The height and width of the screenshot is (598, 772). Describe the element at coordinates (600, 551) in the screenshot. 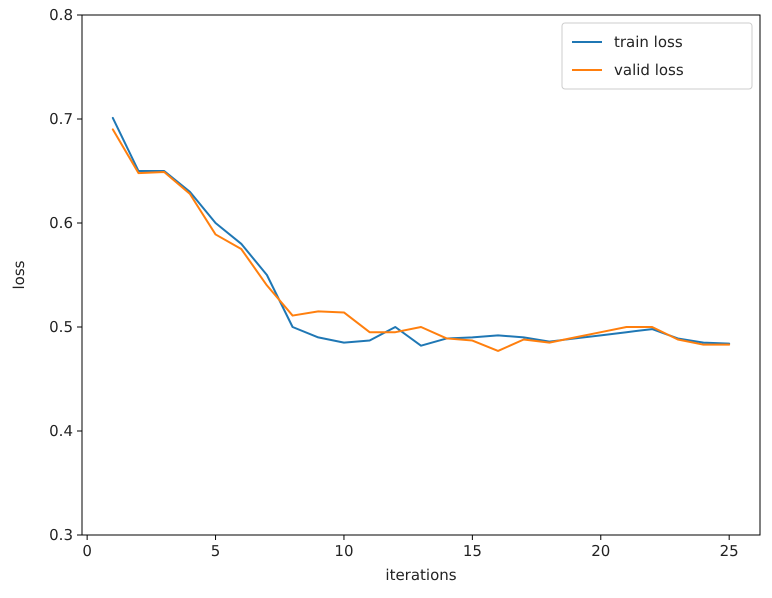

I see `x-tick-label: 20` at that location.